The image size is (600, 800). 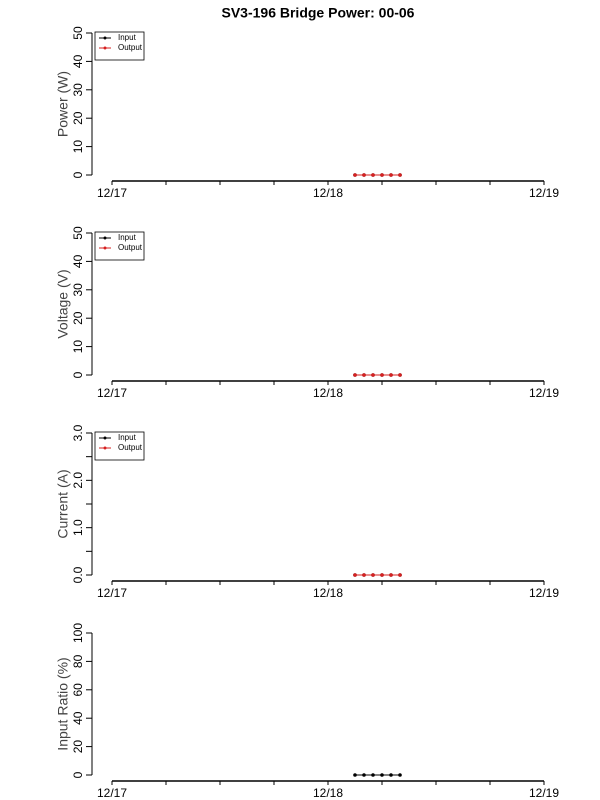 I want to click on y-tick-label: 3.0, so click(x=78, y=432).